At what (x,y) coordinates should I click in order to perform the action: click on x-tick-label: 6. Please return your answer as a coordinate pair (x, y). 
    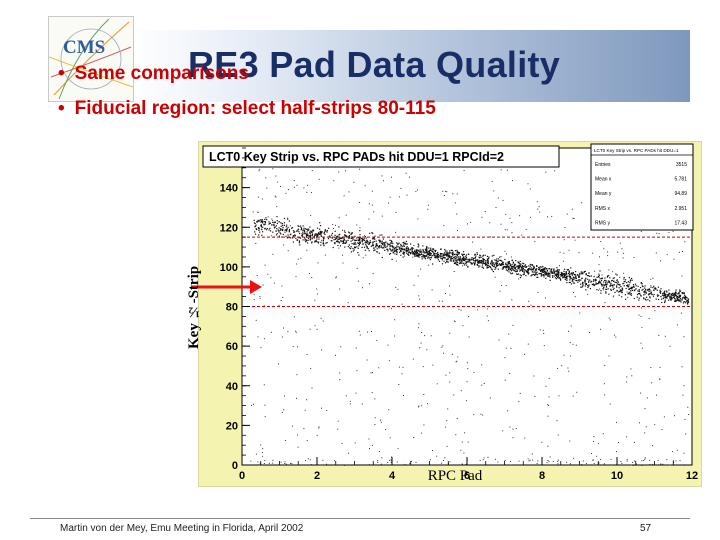
    Looking at the image, I should click on (467, 476).